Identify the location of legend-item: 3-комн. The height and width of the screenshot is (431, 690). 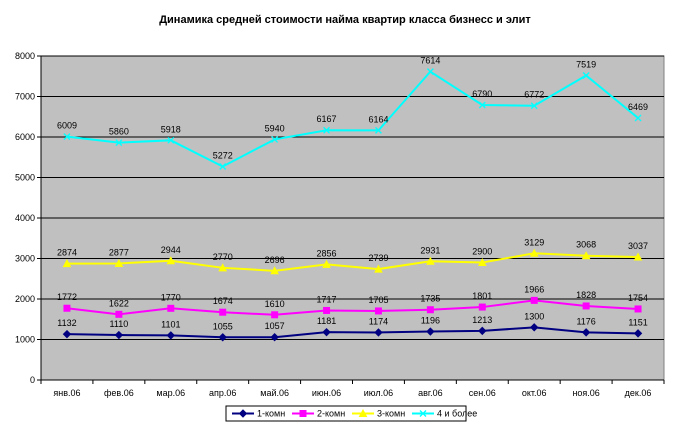
(378, 414).